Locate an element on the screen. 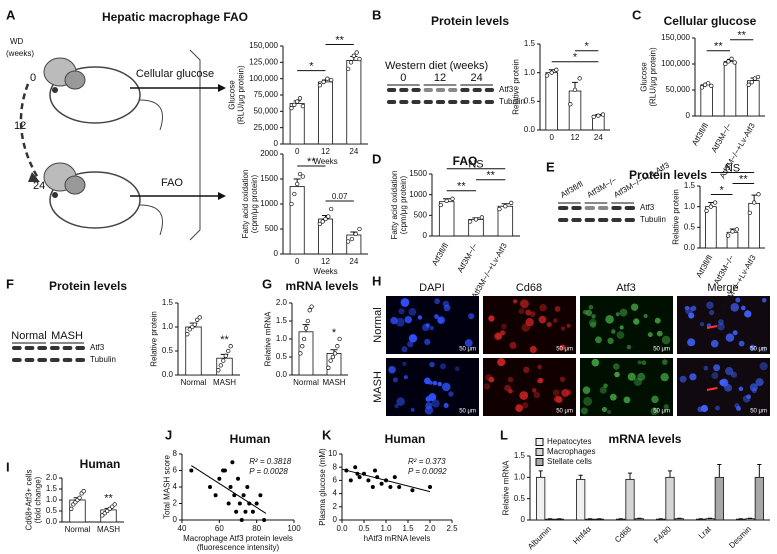  wd-label: WD is located at coordinates (17, 41).